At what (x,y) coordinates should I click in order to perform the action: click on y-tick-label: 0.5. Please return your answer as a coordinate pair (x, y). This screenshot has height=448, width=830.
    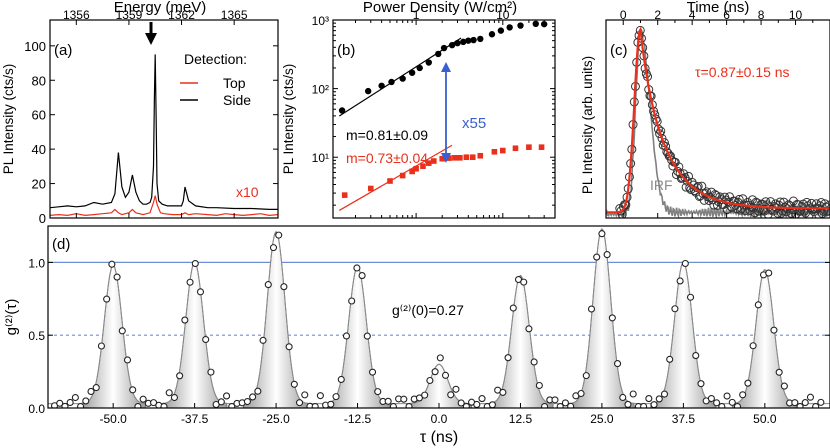
    Looking at the image, I should click on (36, 336).